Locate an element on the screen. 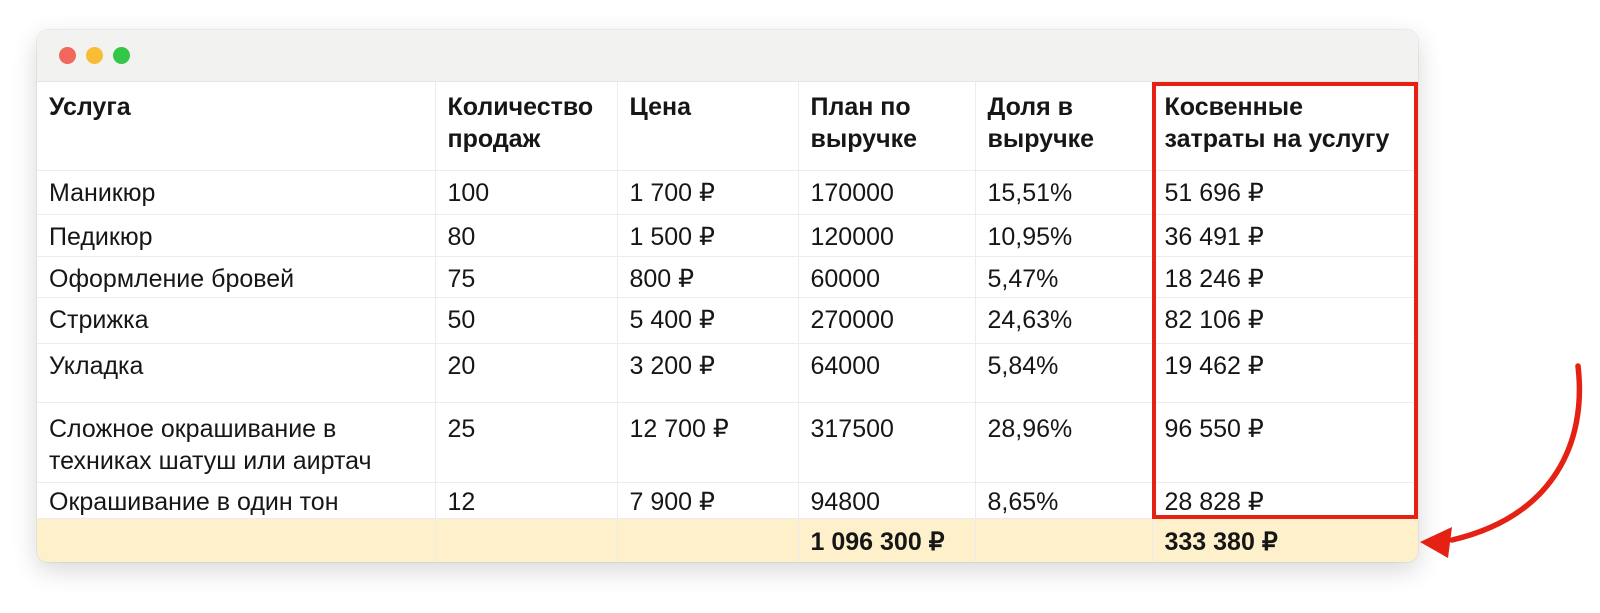 This screenshot has width=1600, height=613. cell-service: Педикюр is located at coordinates (236, 235).